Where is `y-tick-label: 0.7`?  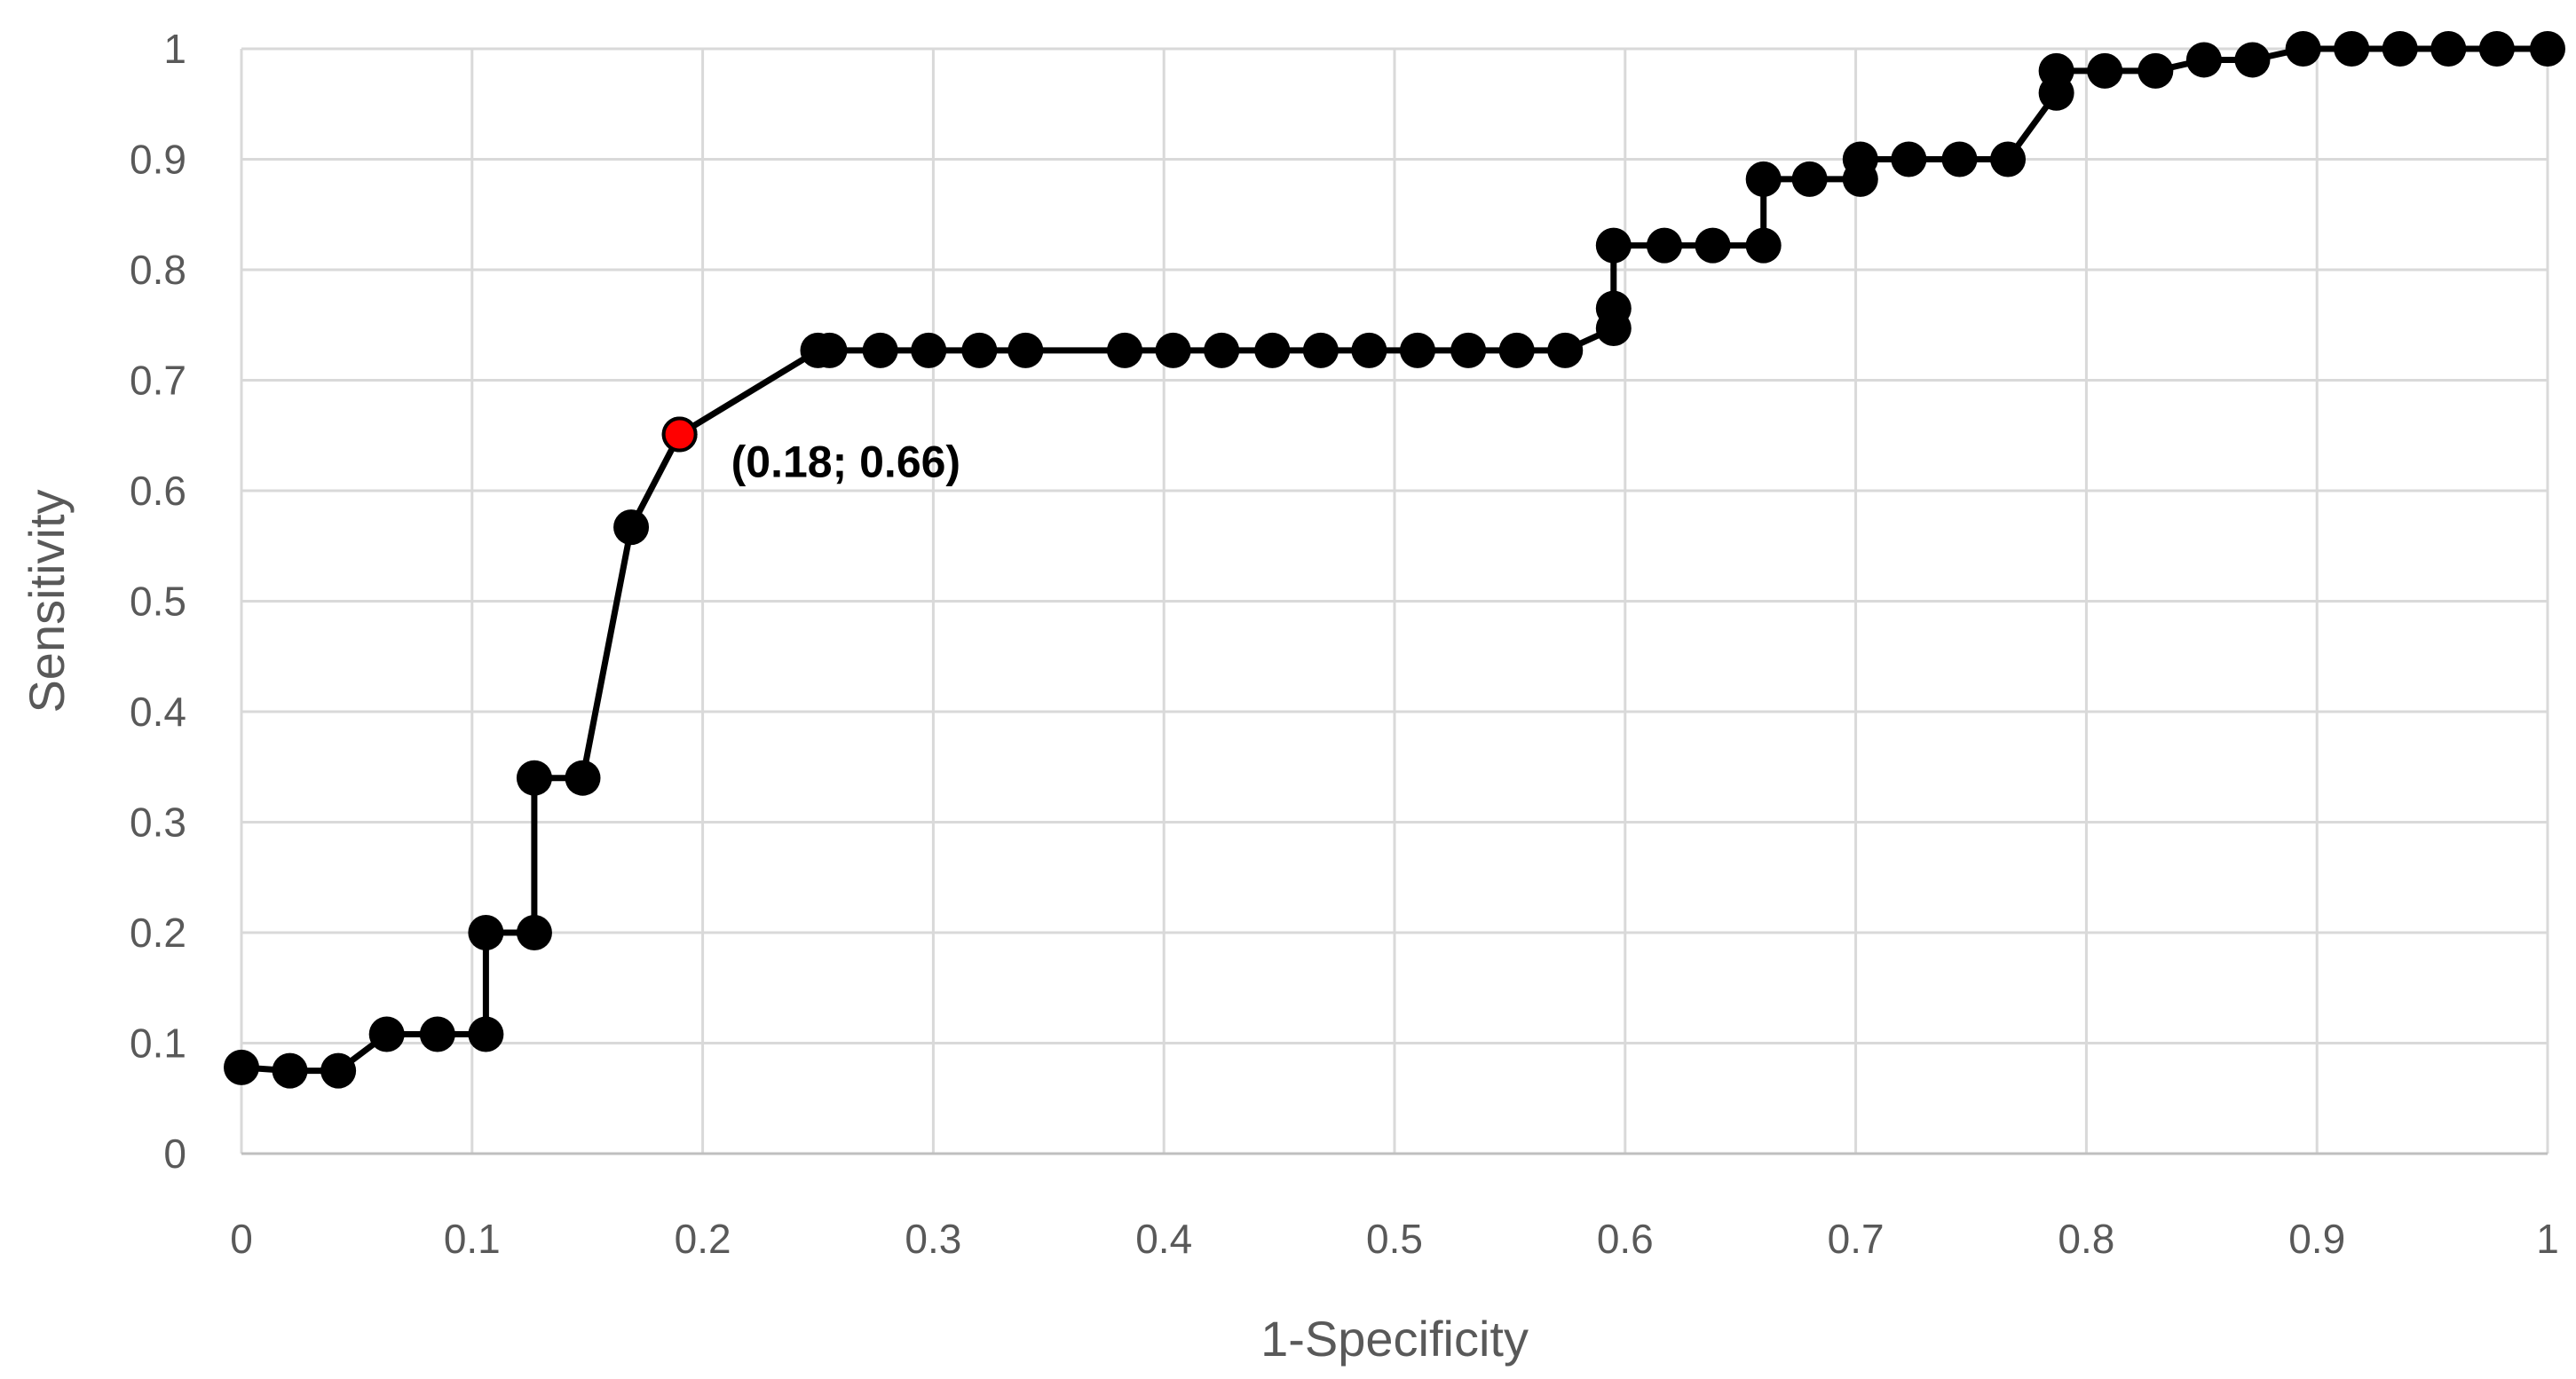
y-tick-label: 0.7 is located at coordinates (158, 381).